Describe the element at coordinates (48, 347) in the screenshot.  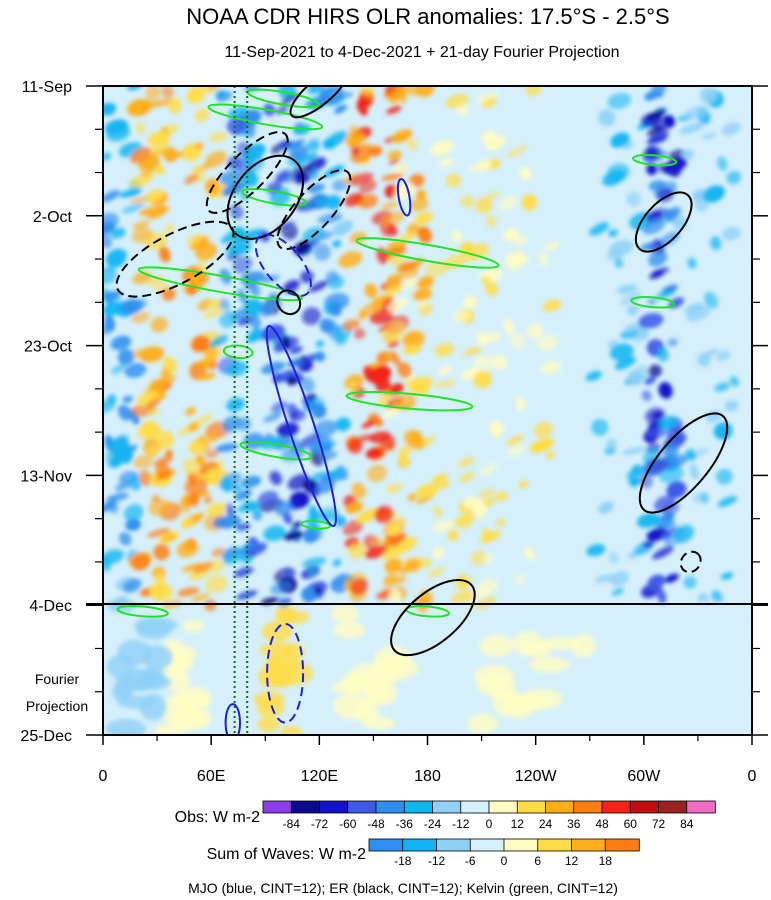
I see `y-tick-label: 23-Oct` at that location.